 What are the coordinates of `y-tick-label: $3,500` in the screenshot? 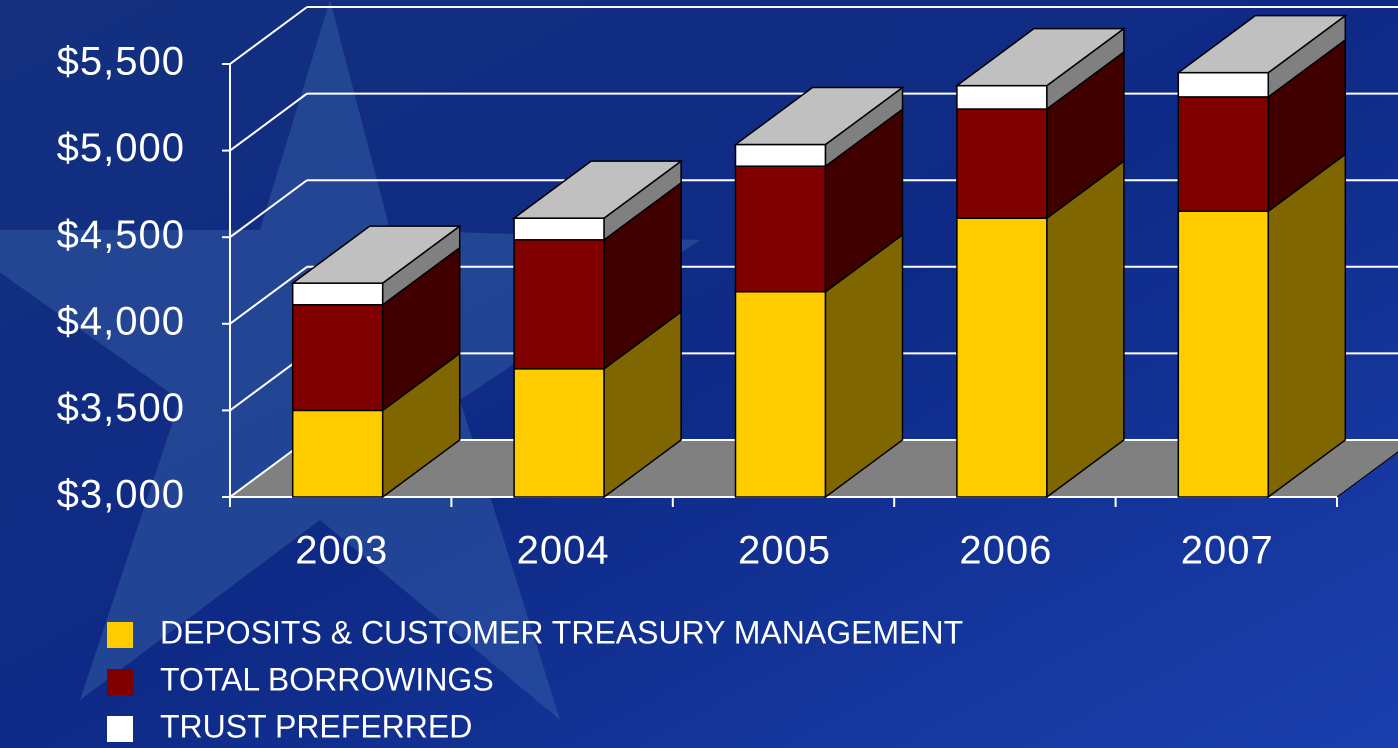 It's located at (121, 408).